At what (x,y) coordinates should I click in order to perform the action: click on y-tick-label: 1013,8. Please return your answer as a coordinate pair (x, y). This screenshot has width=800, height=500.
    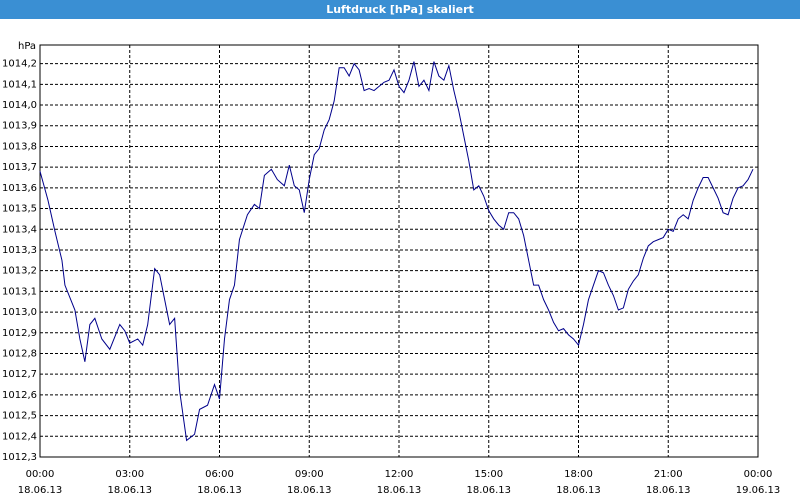
    Looking at the image, I should click on (19, 146).